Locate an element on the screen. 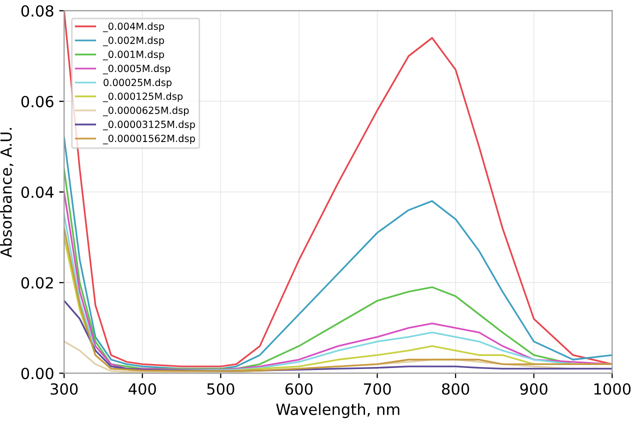 This screenshot has height=429, width=641. x-tick-label: 800 is located at coordinates (456, 389).